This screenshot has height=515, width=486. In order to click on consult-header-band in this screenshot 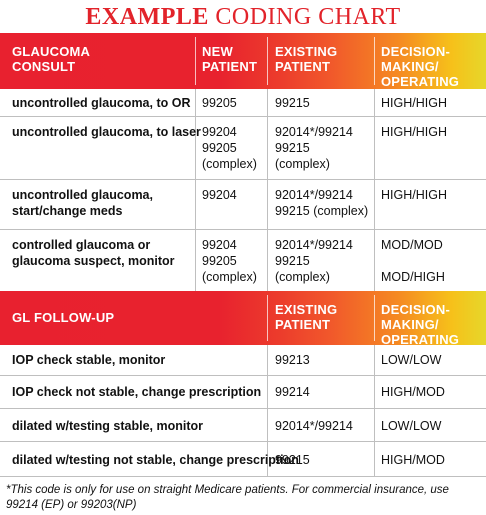, I will do `click(243, 61)`.